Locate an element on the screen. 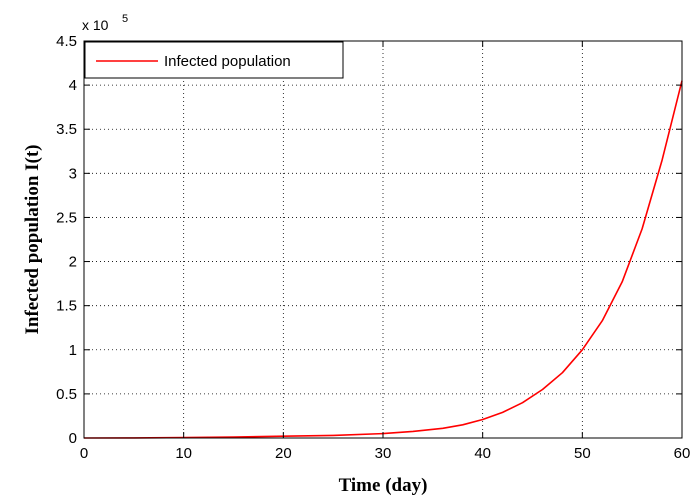 The height and width of the screenshot is (496, 690). x-tick-label: 20 is located at coordinates (283, 453).